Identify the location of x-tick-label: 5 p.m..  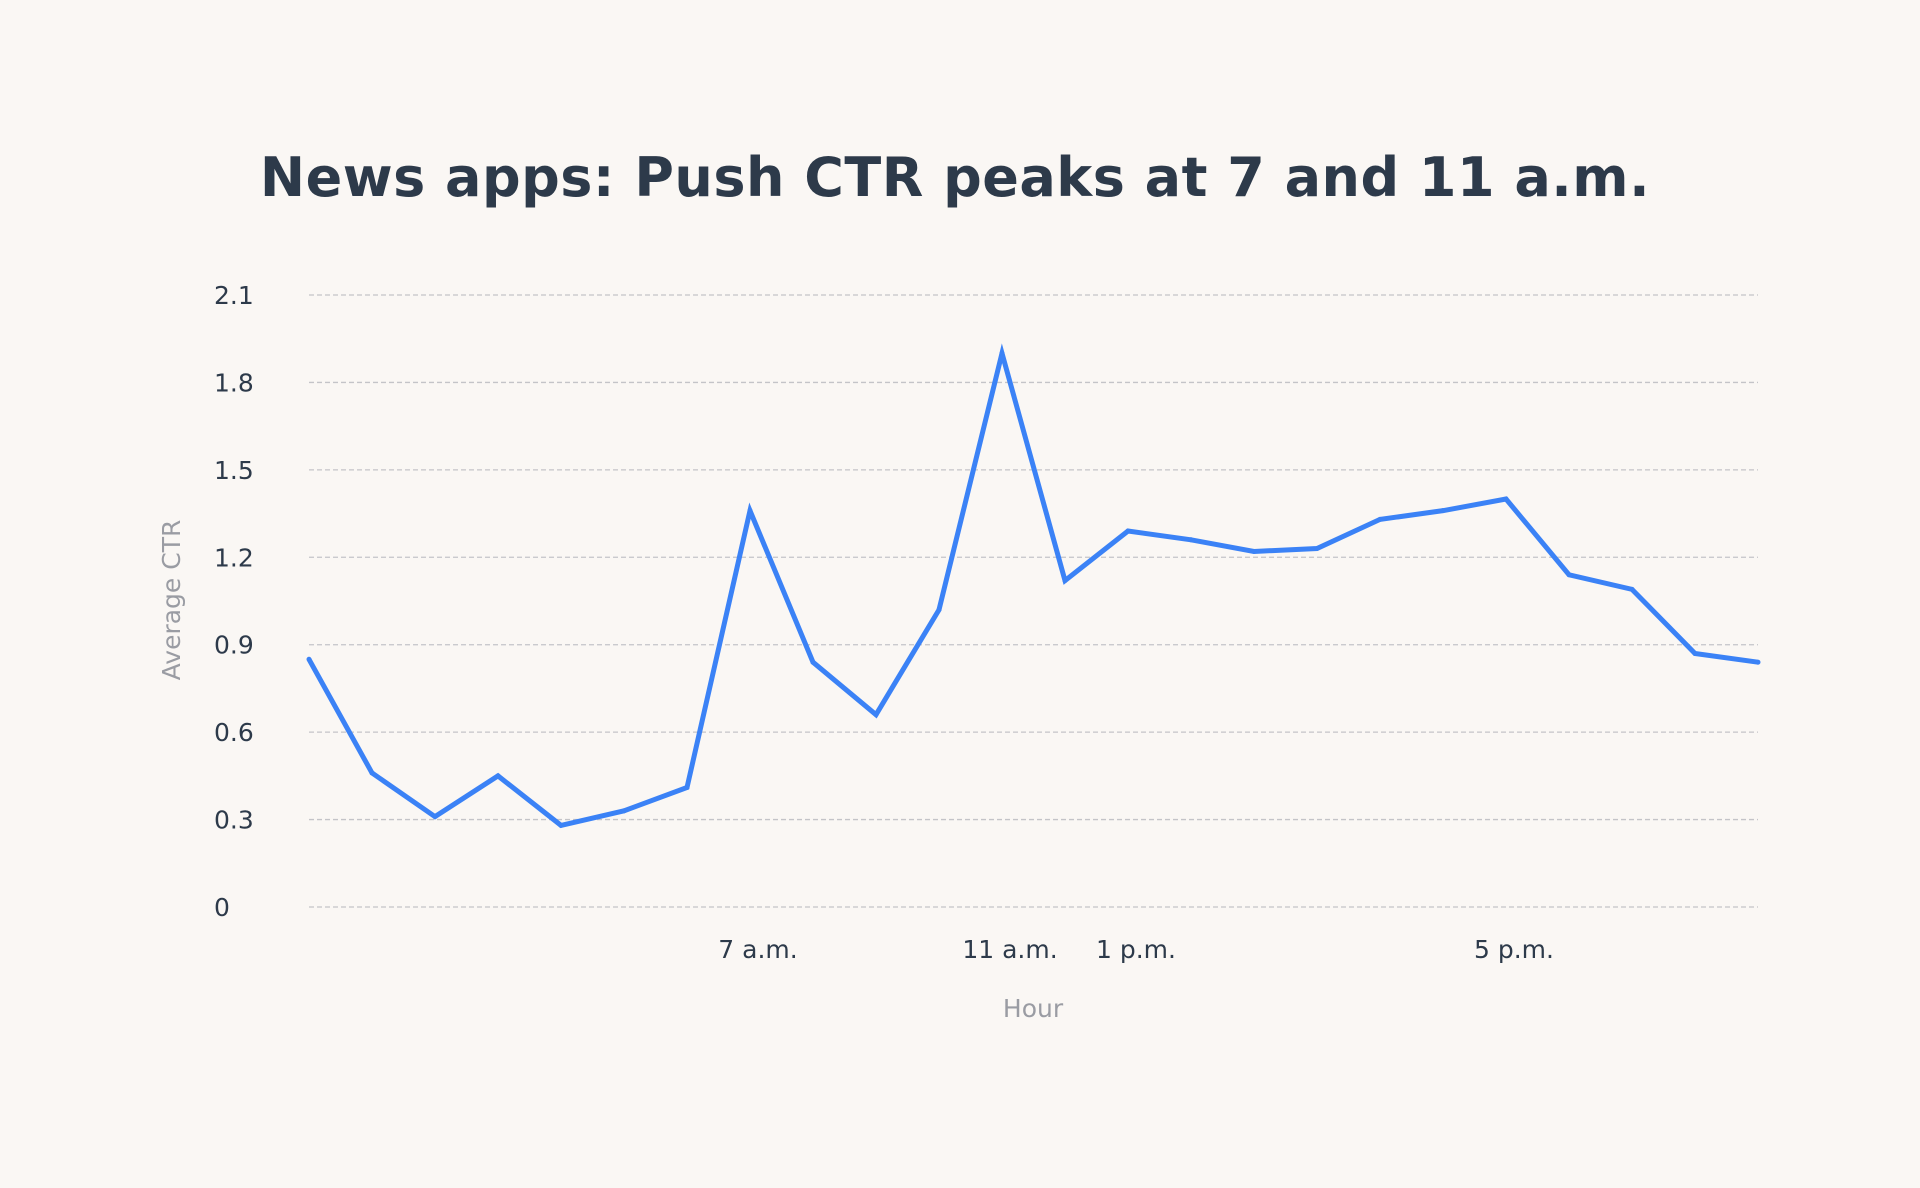
(1514, 949).